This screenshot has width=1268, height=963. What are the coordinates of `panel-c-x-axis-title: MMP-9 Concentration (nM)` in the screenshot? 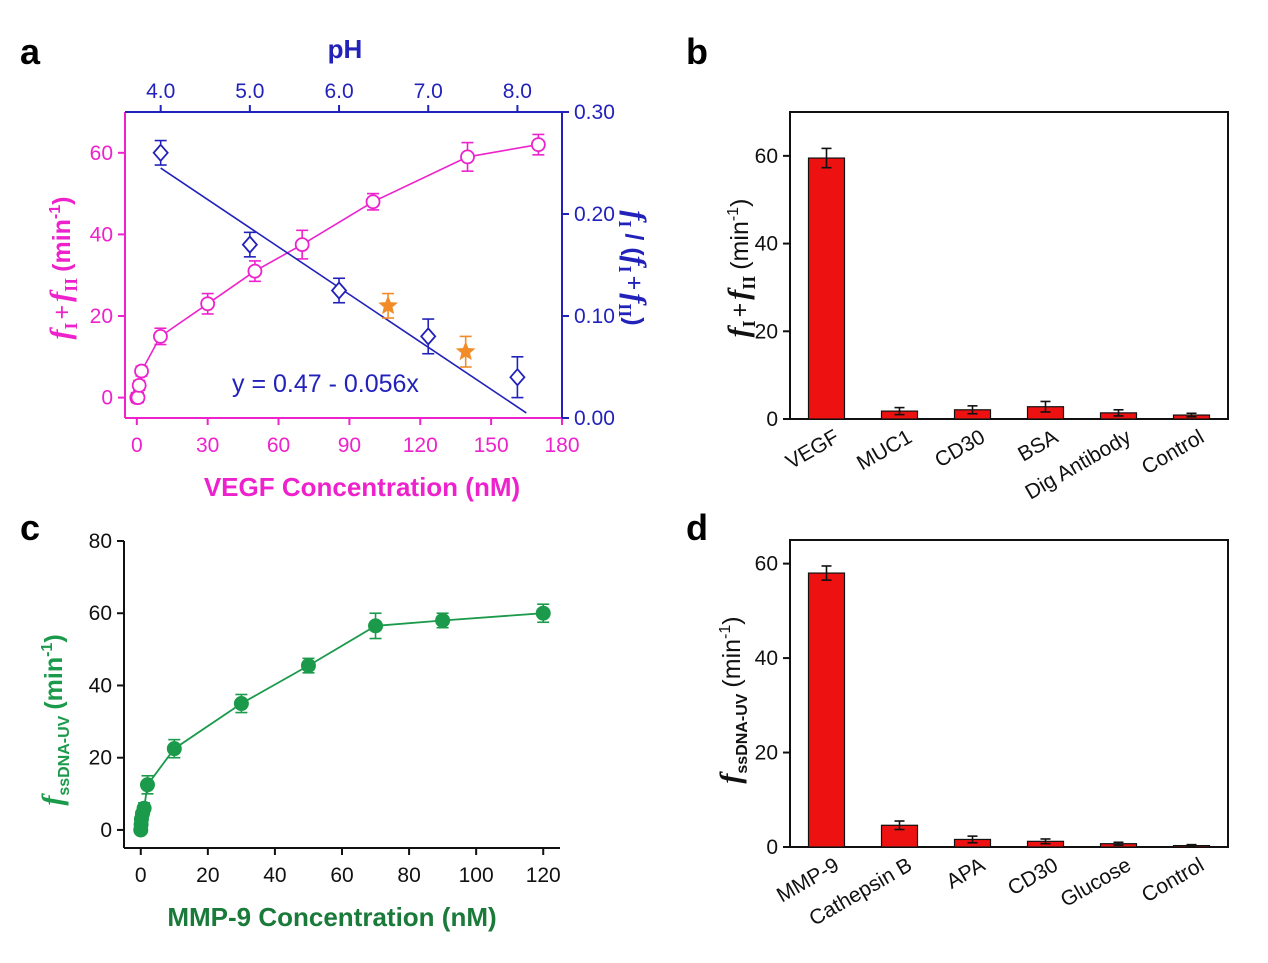 It's located at (331, 917).